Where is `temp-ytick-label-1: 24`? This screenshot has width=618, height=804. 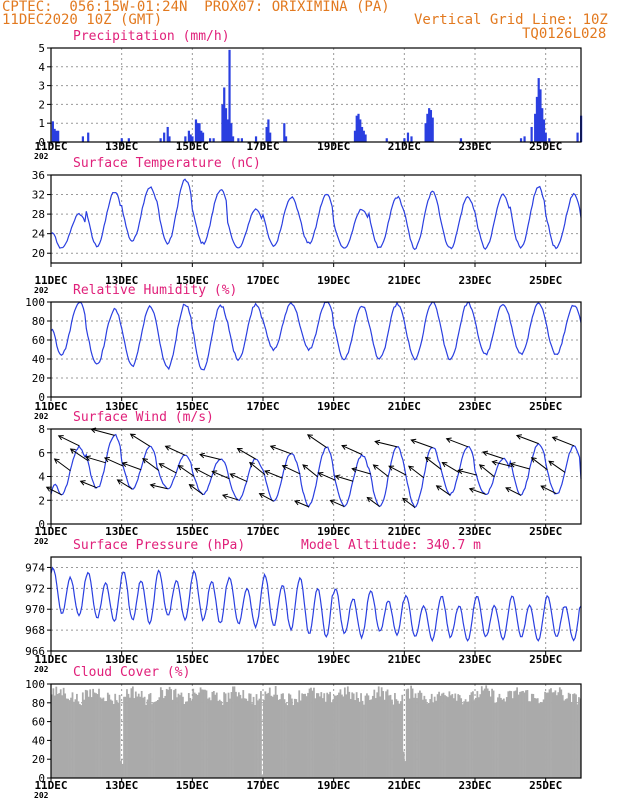 temp-ytick-label-1: 24 is located at coordinates (39, 234).